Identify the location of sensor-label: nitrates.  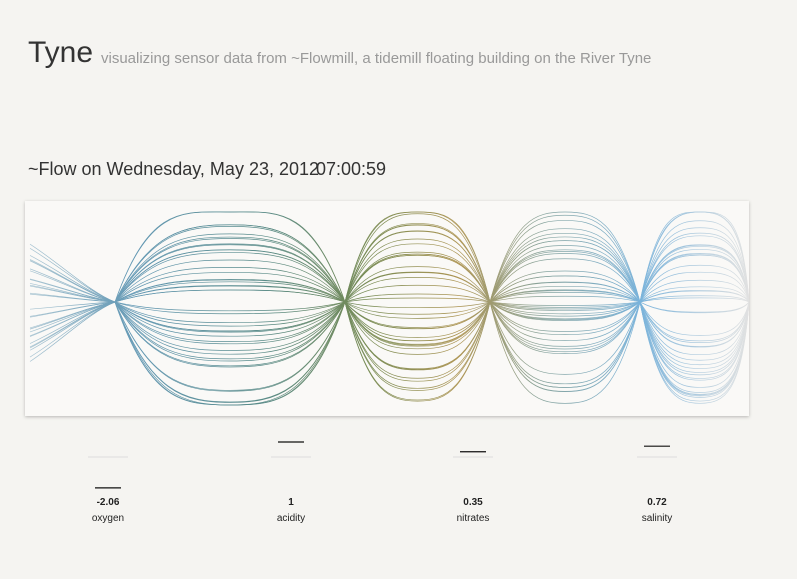
(473, 518).